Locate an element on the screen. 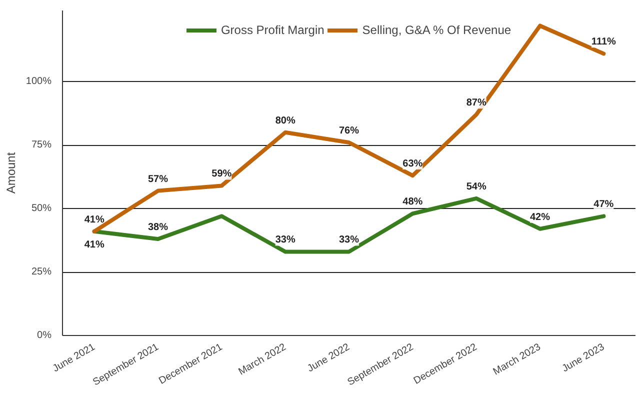  data-label: 63% is located at coordinates (412, 164).